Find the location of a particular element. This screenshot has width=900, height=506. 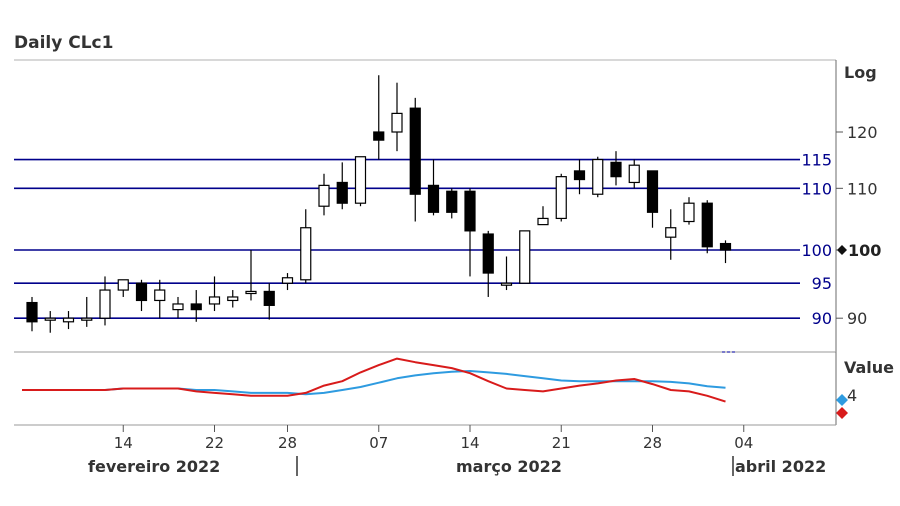

blue-series-diamond-icon is located at coordinates (842, 400).